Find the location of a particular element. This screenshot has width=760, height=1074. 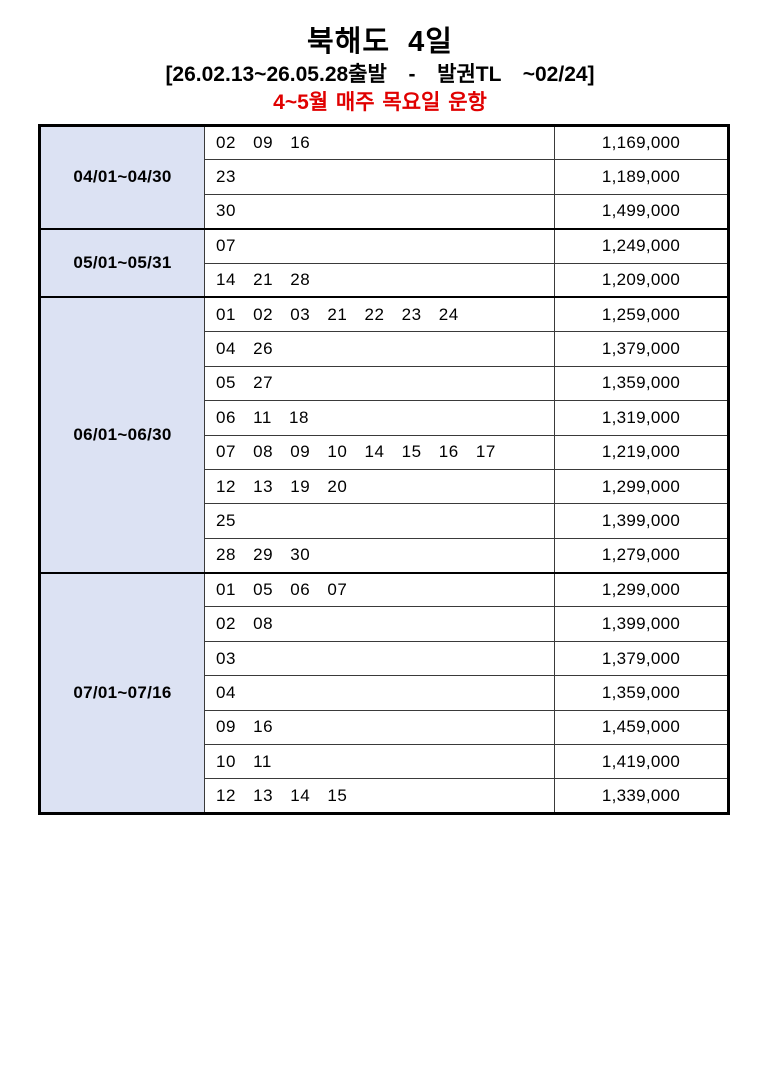

table-row: 05/01~05/31 07 1,249,000 is located at coordinates (384, 263).